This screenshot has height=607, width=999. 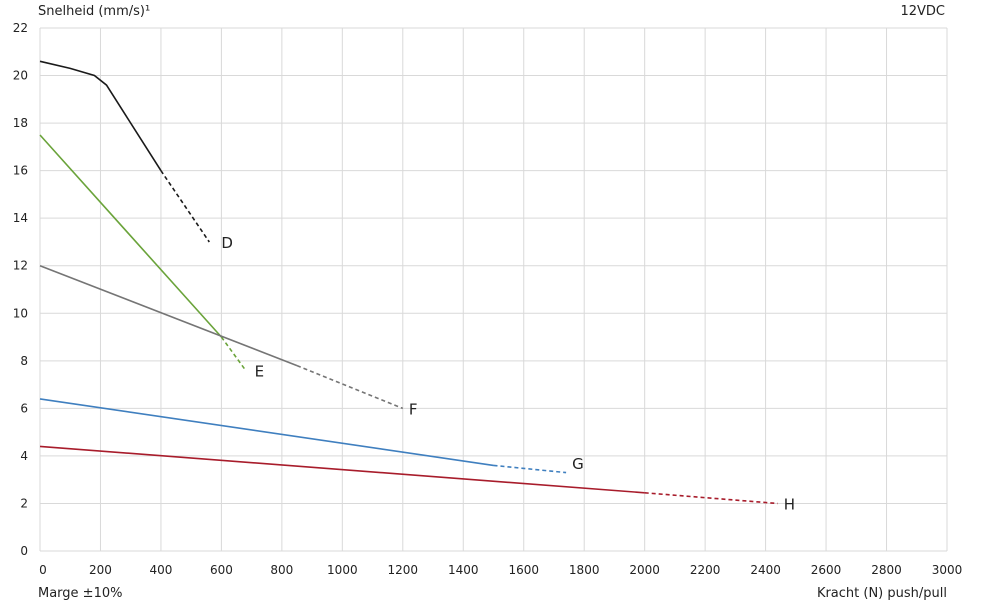 What do you see at coordinates (20, 266) in the screenshot?
I see `y-tick-label: 12` at bounding box center [20, 266].